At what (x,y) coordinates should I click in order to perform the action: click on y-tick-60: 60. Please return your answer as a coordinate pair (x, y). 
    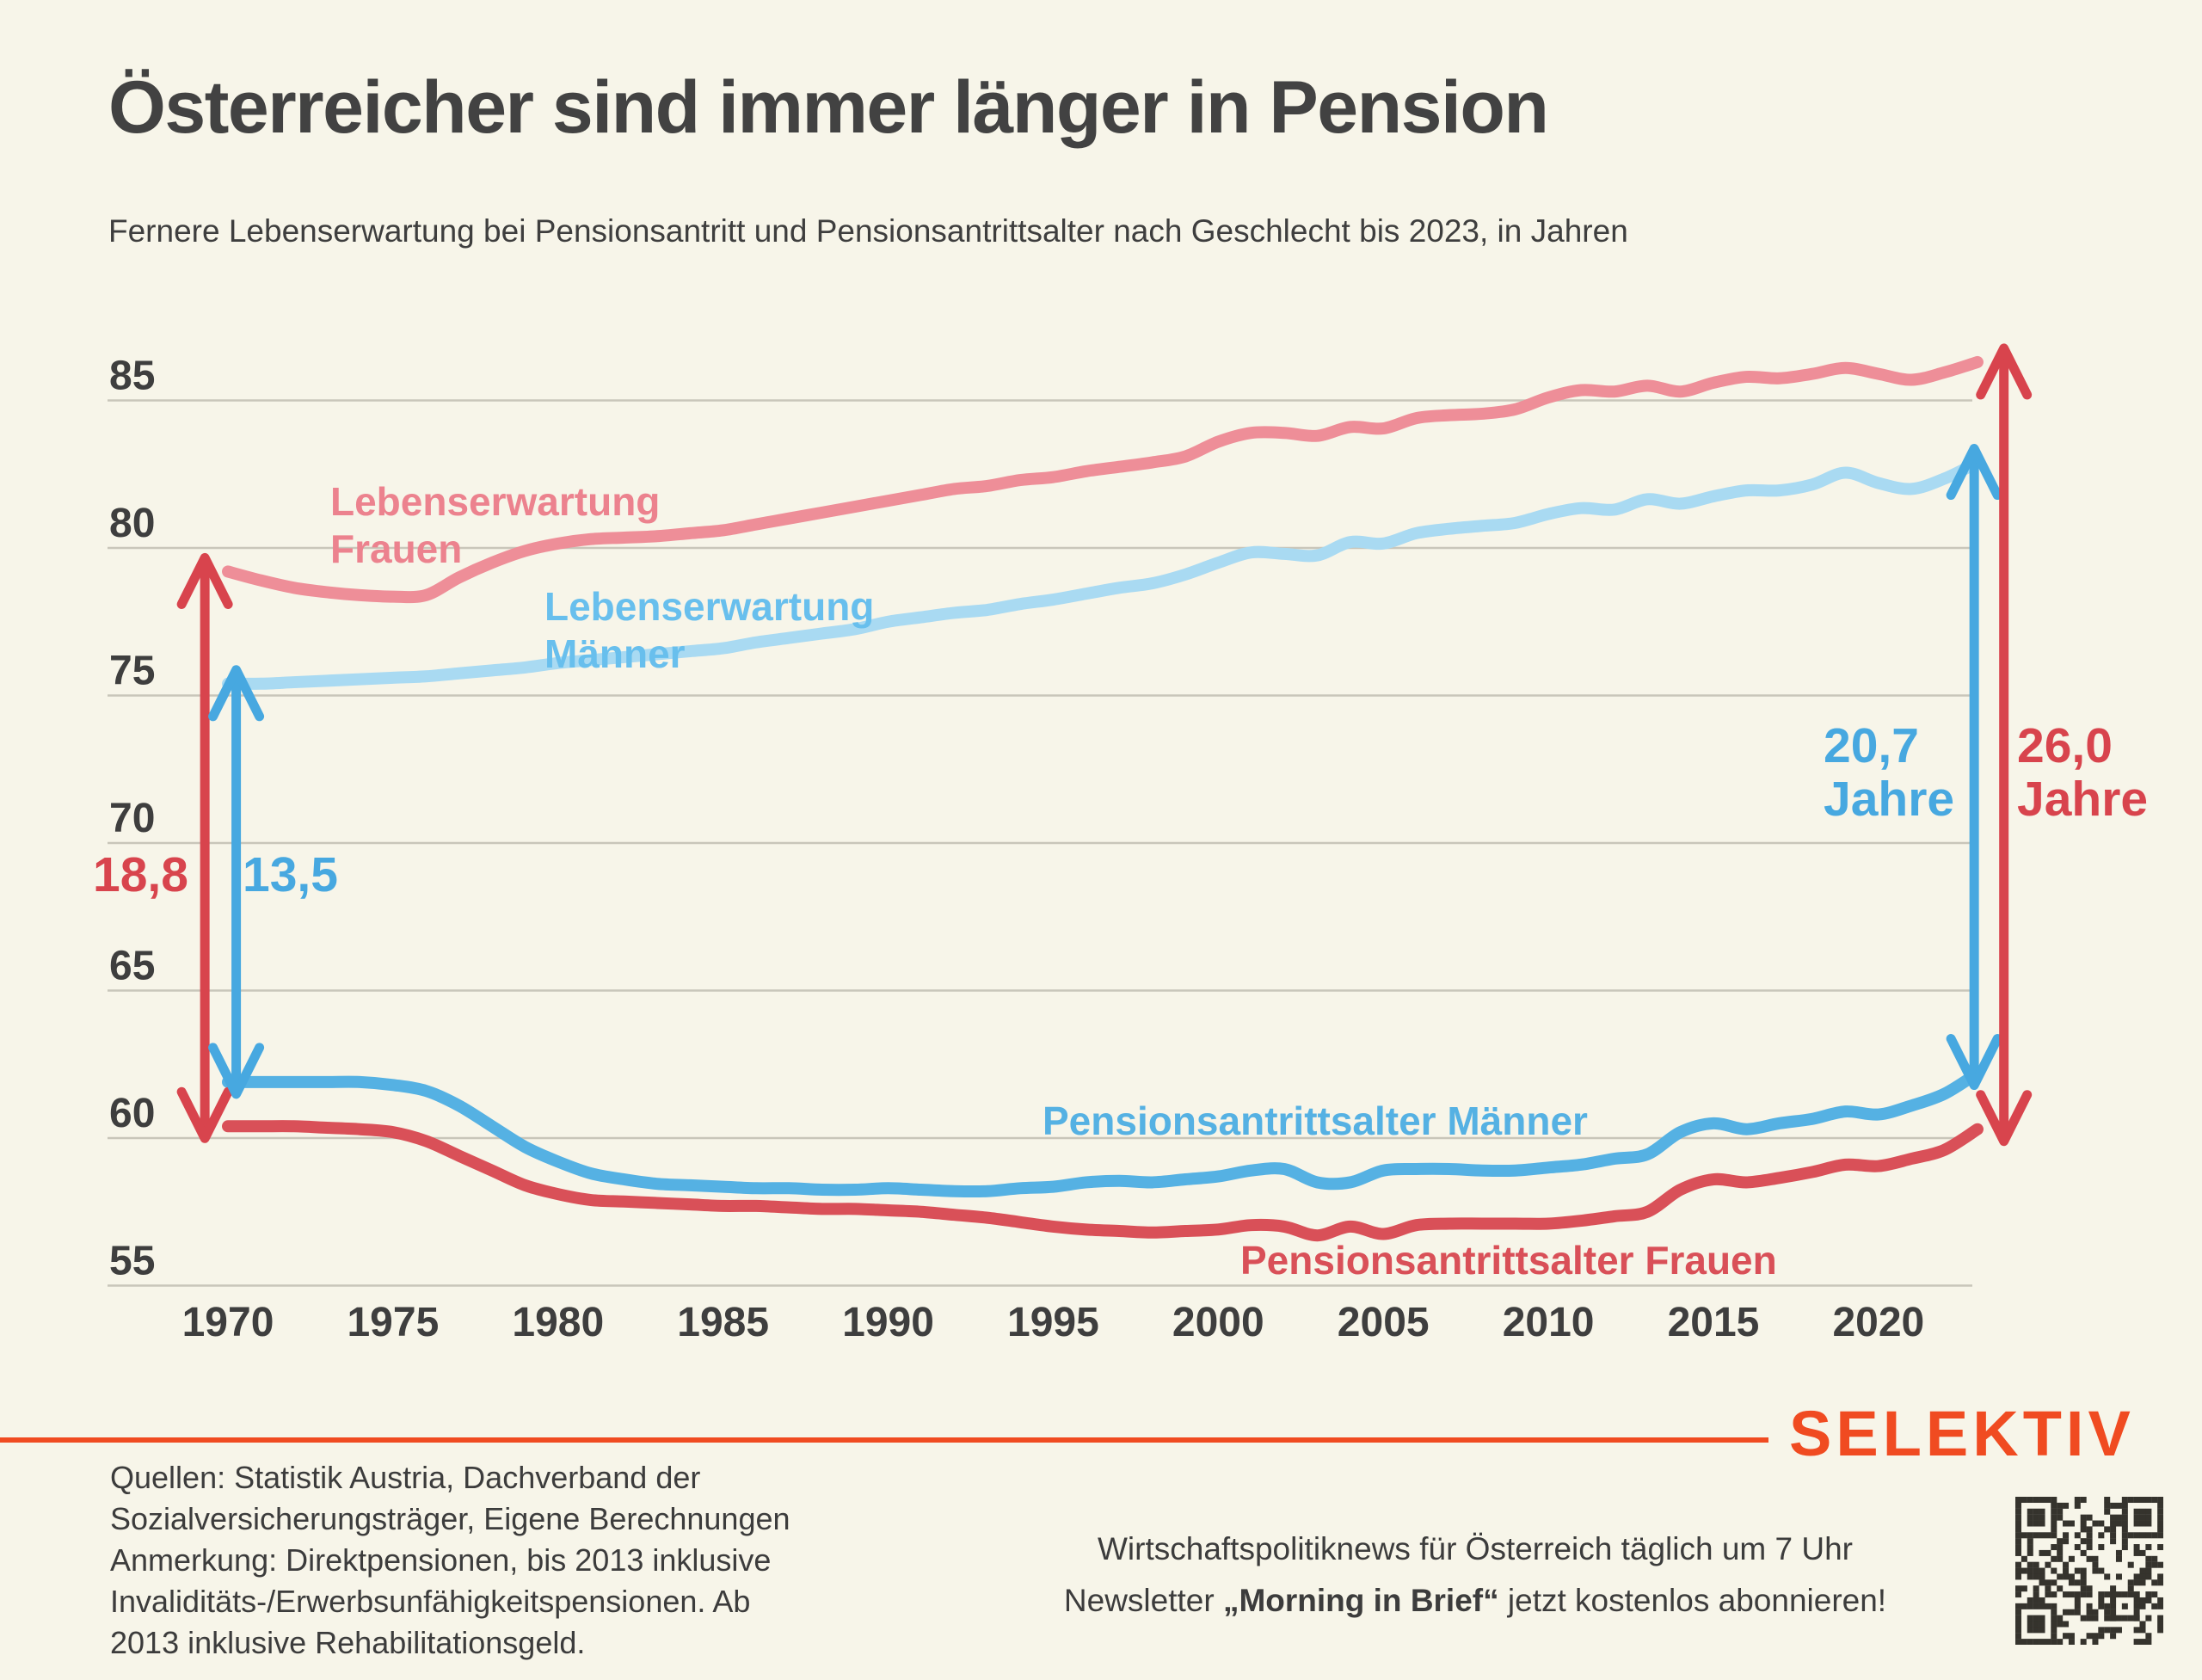
    Looking at the image, I should click on (132, 1114).